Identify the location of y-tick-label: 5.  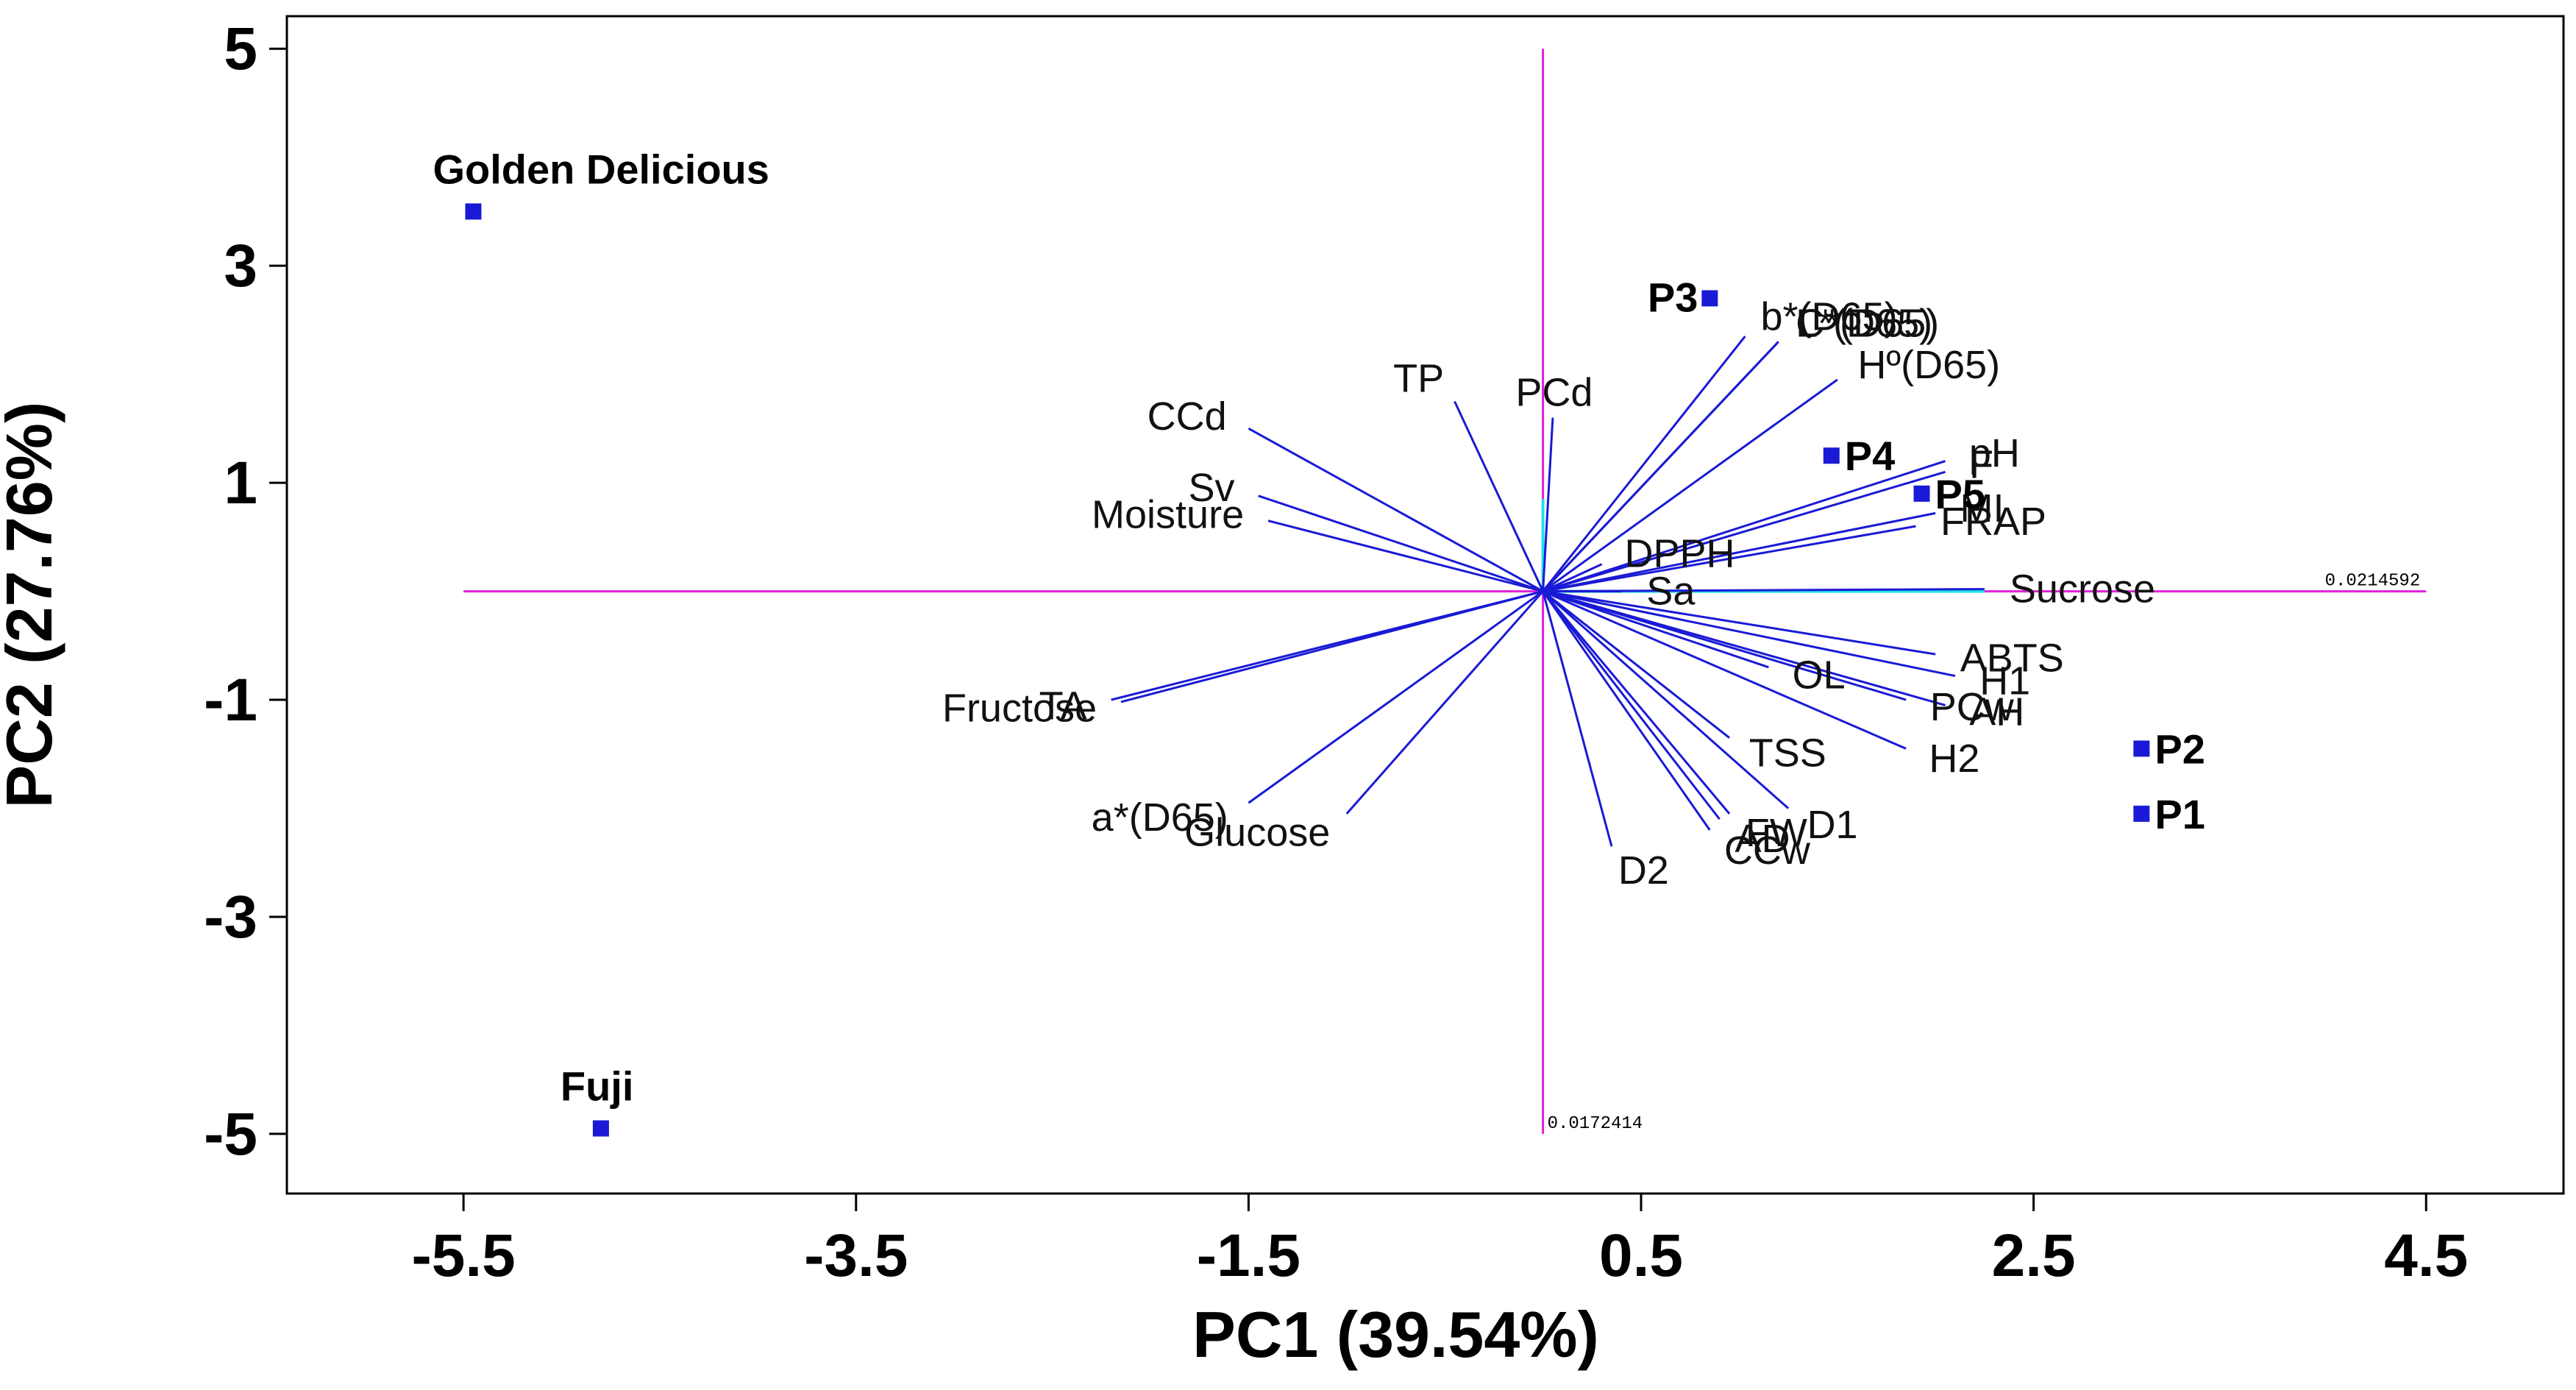
(240, 48).